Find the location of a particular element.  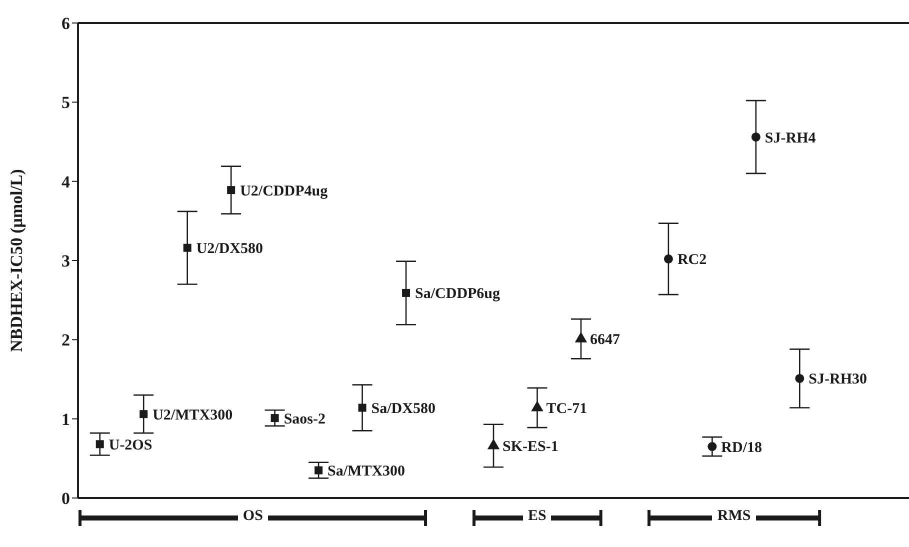

series-label: U2/MTX300 is located at coordinates (192, 415).